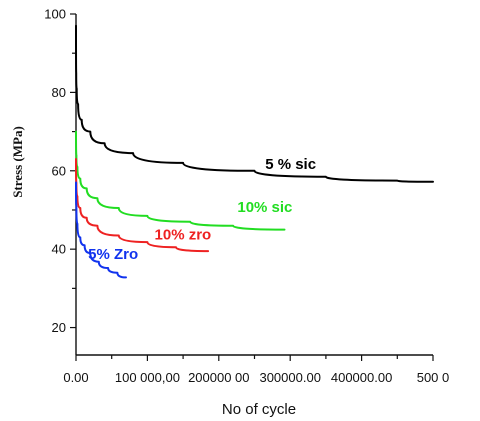  Describe the element at coordinates (59, 327) in the screenshot. I see `y-tick-label: 20` at that location.